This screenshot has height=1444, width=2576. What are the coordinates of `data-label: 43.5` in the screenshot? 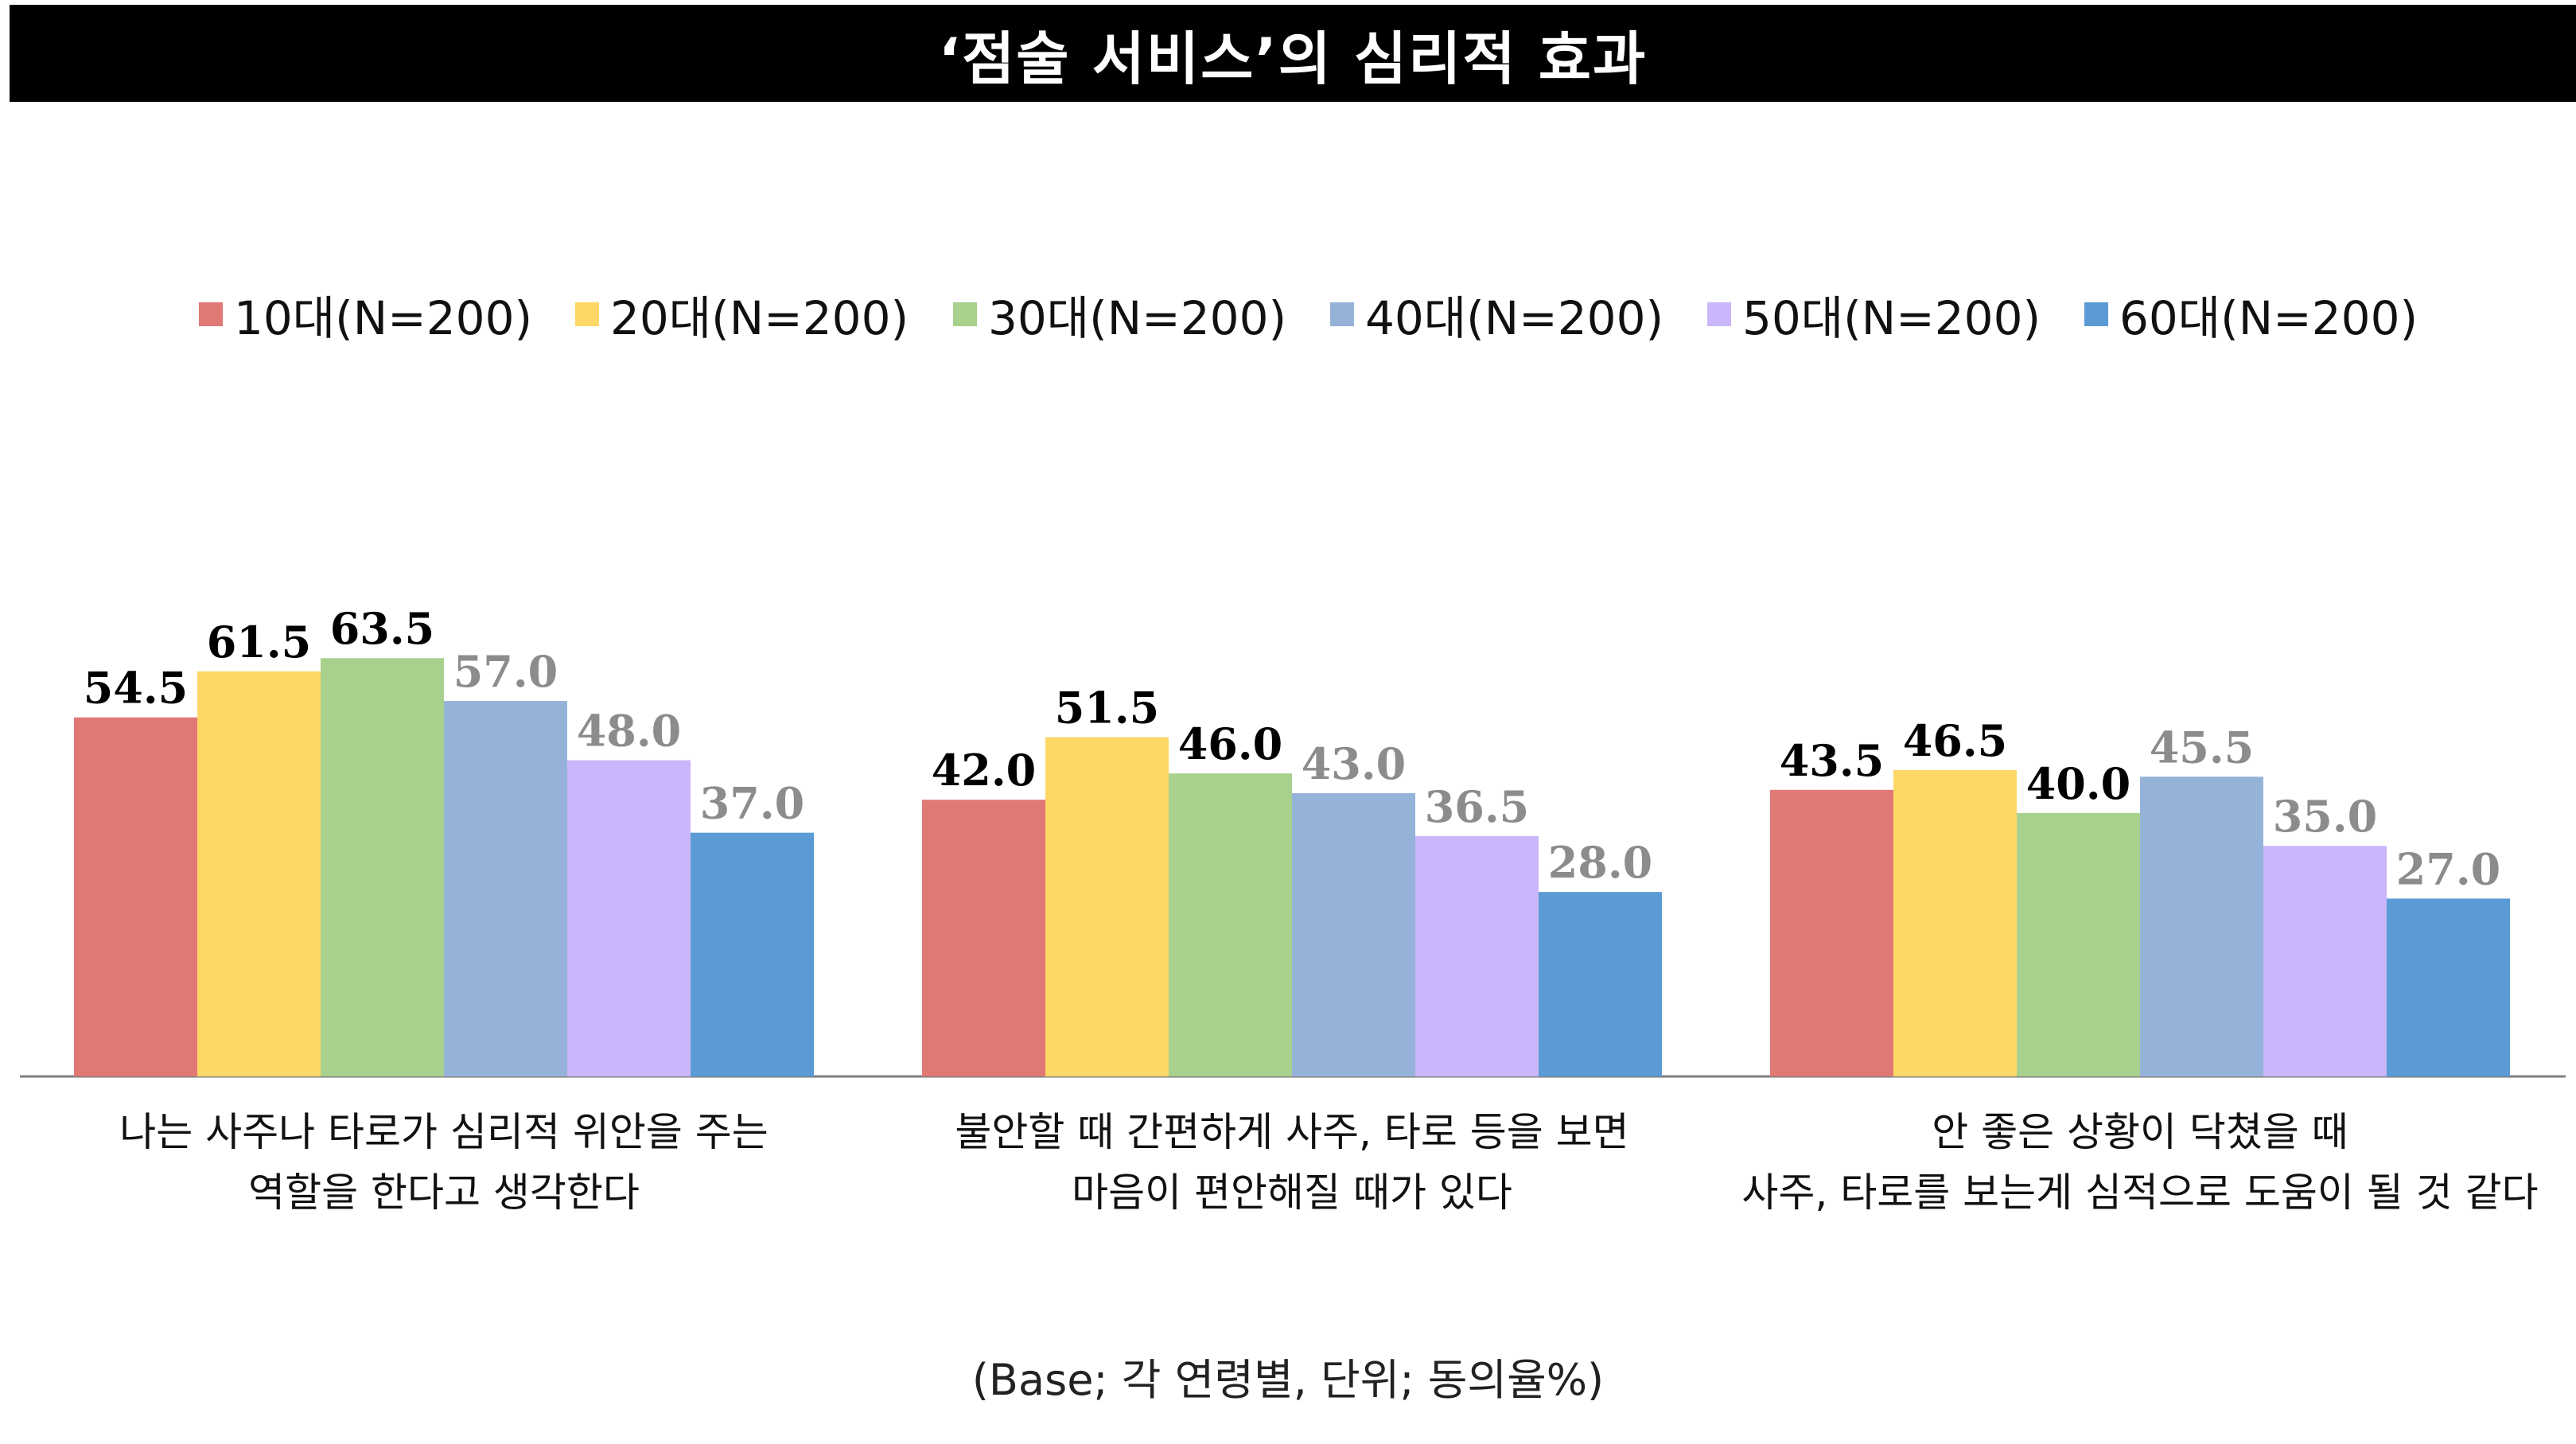 It's located at (1832, 760).